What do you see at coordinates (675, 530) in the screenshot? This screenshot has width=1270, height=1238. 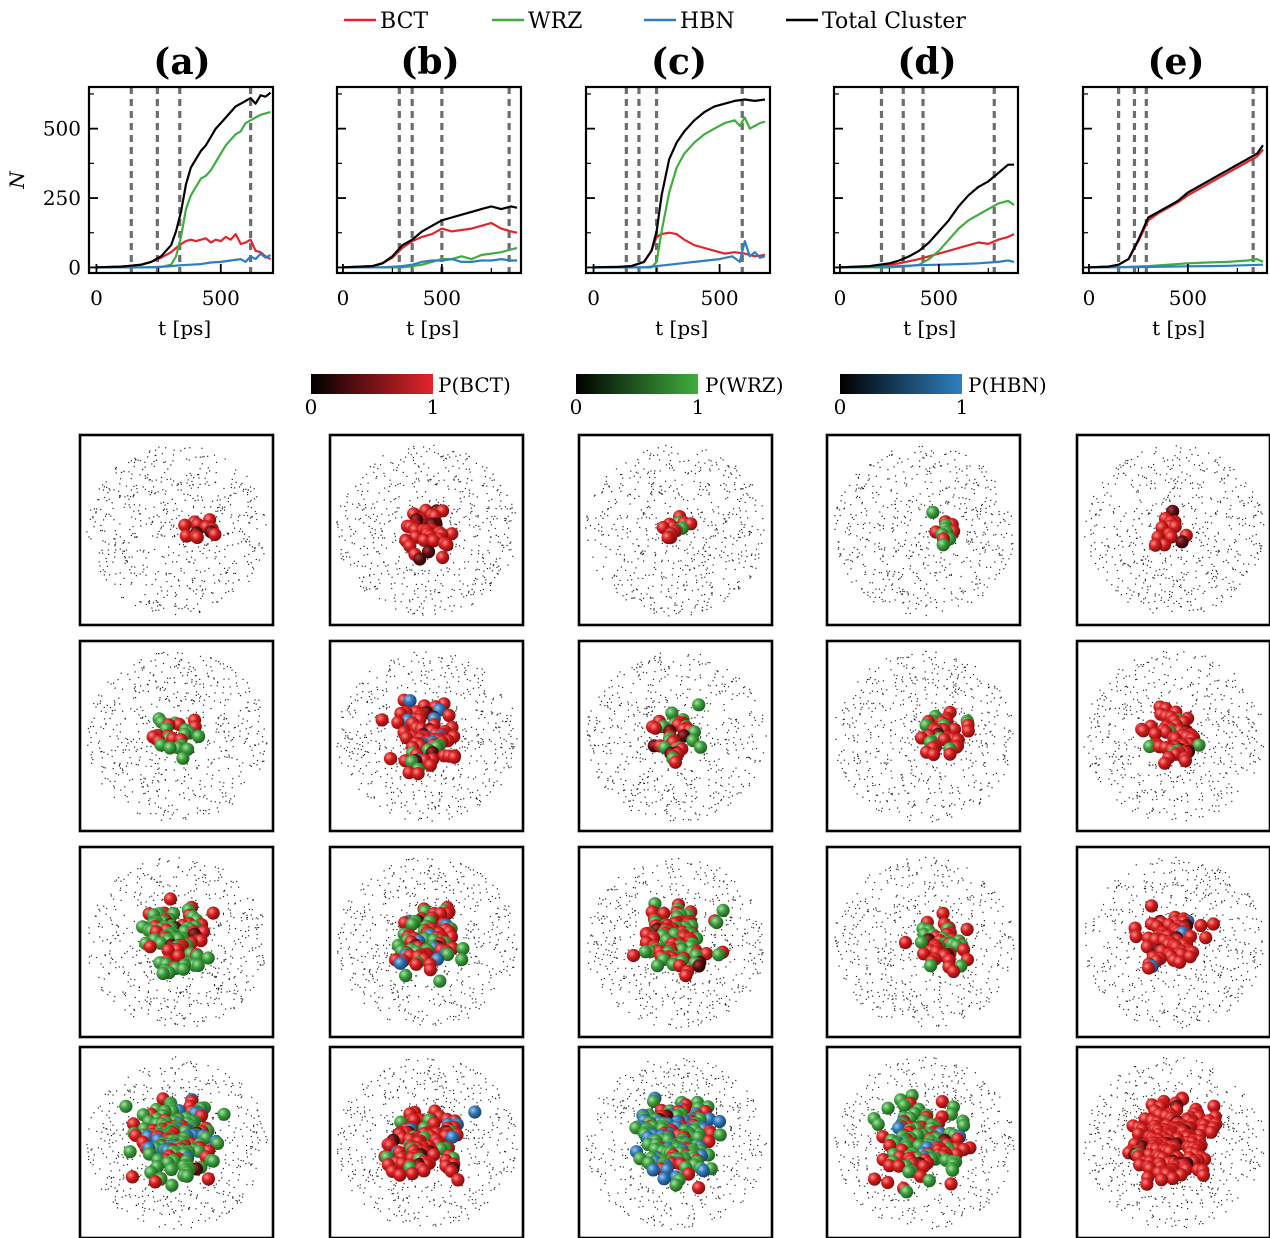 I see `snapshot-frame` at bounding box center [675, 530].